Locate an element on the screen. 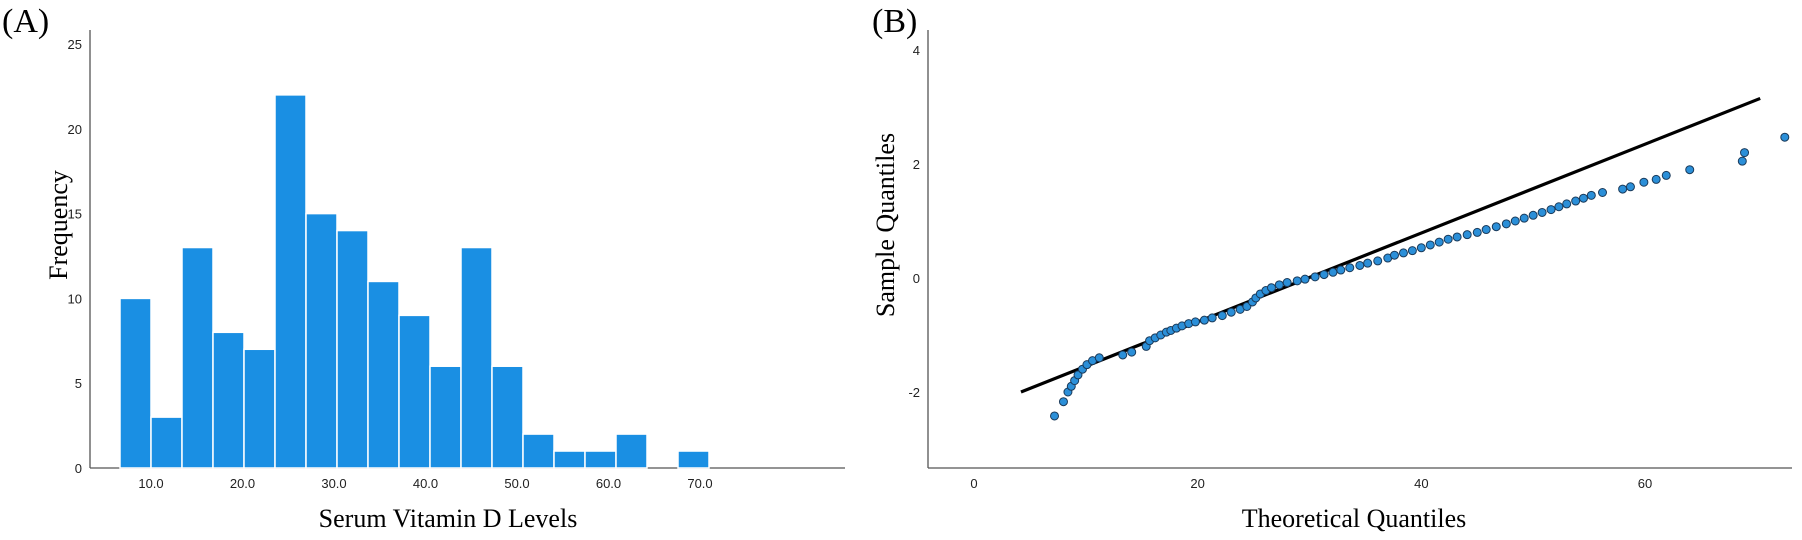  panel-a-y-axis-label: Frequency is located at coordinates (58, 225).